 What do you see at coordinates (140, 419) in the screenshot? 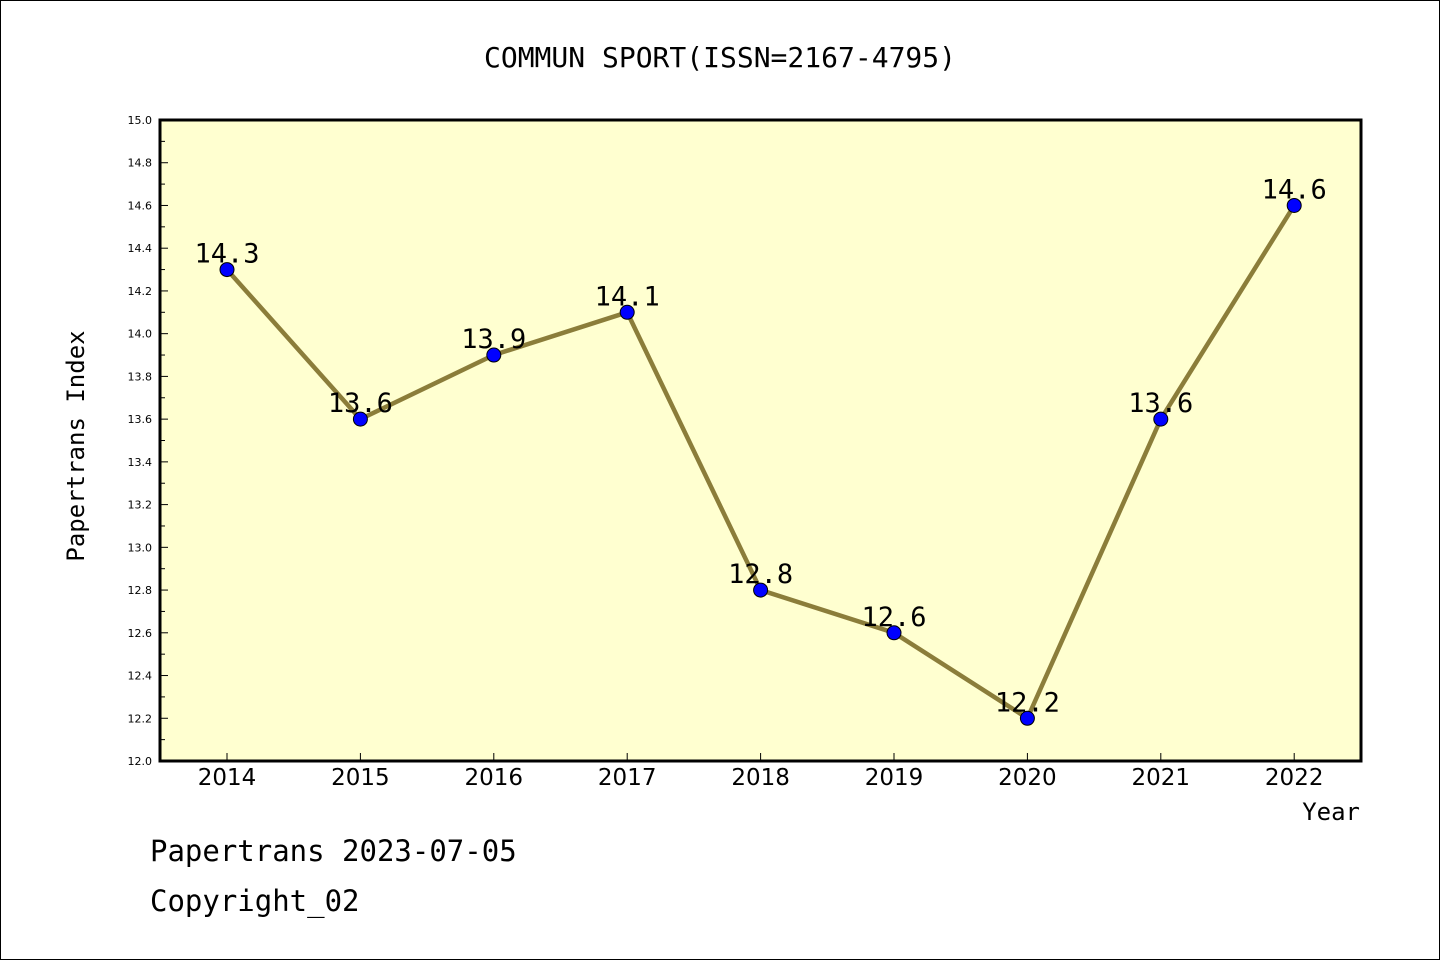
I see `y-tick-label: 13.6` at bounding box center [140, 419].